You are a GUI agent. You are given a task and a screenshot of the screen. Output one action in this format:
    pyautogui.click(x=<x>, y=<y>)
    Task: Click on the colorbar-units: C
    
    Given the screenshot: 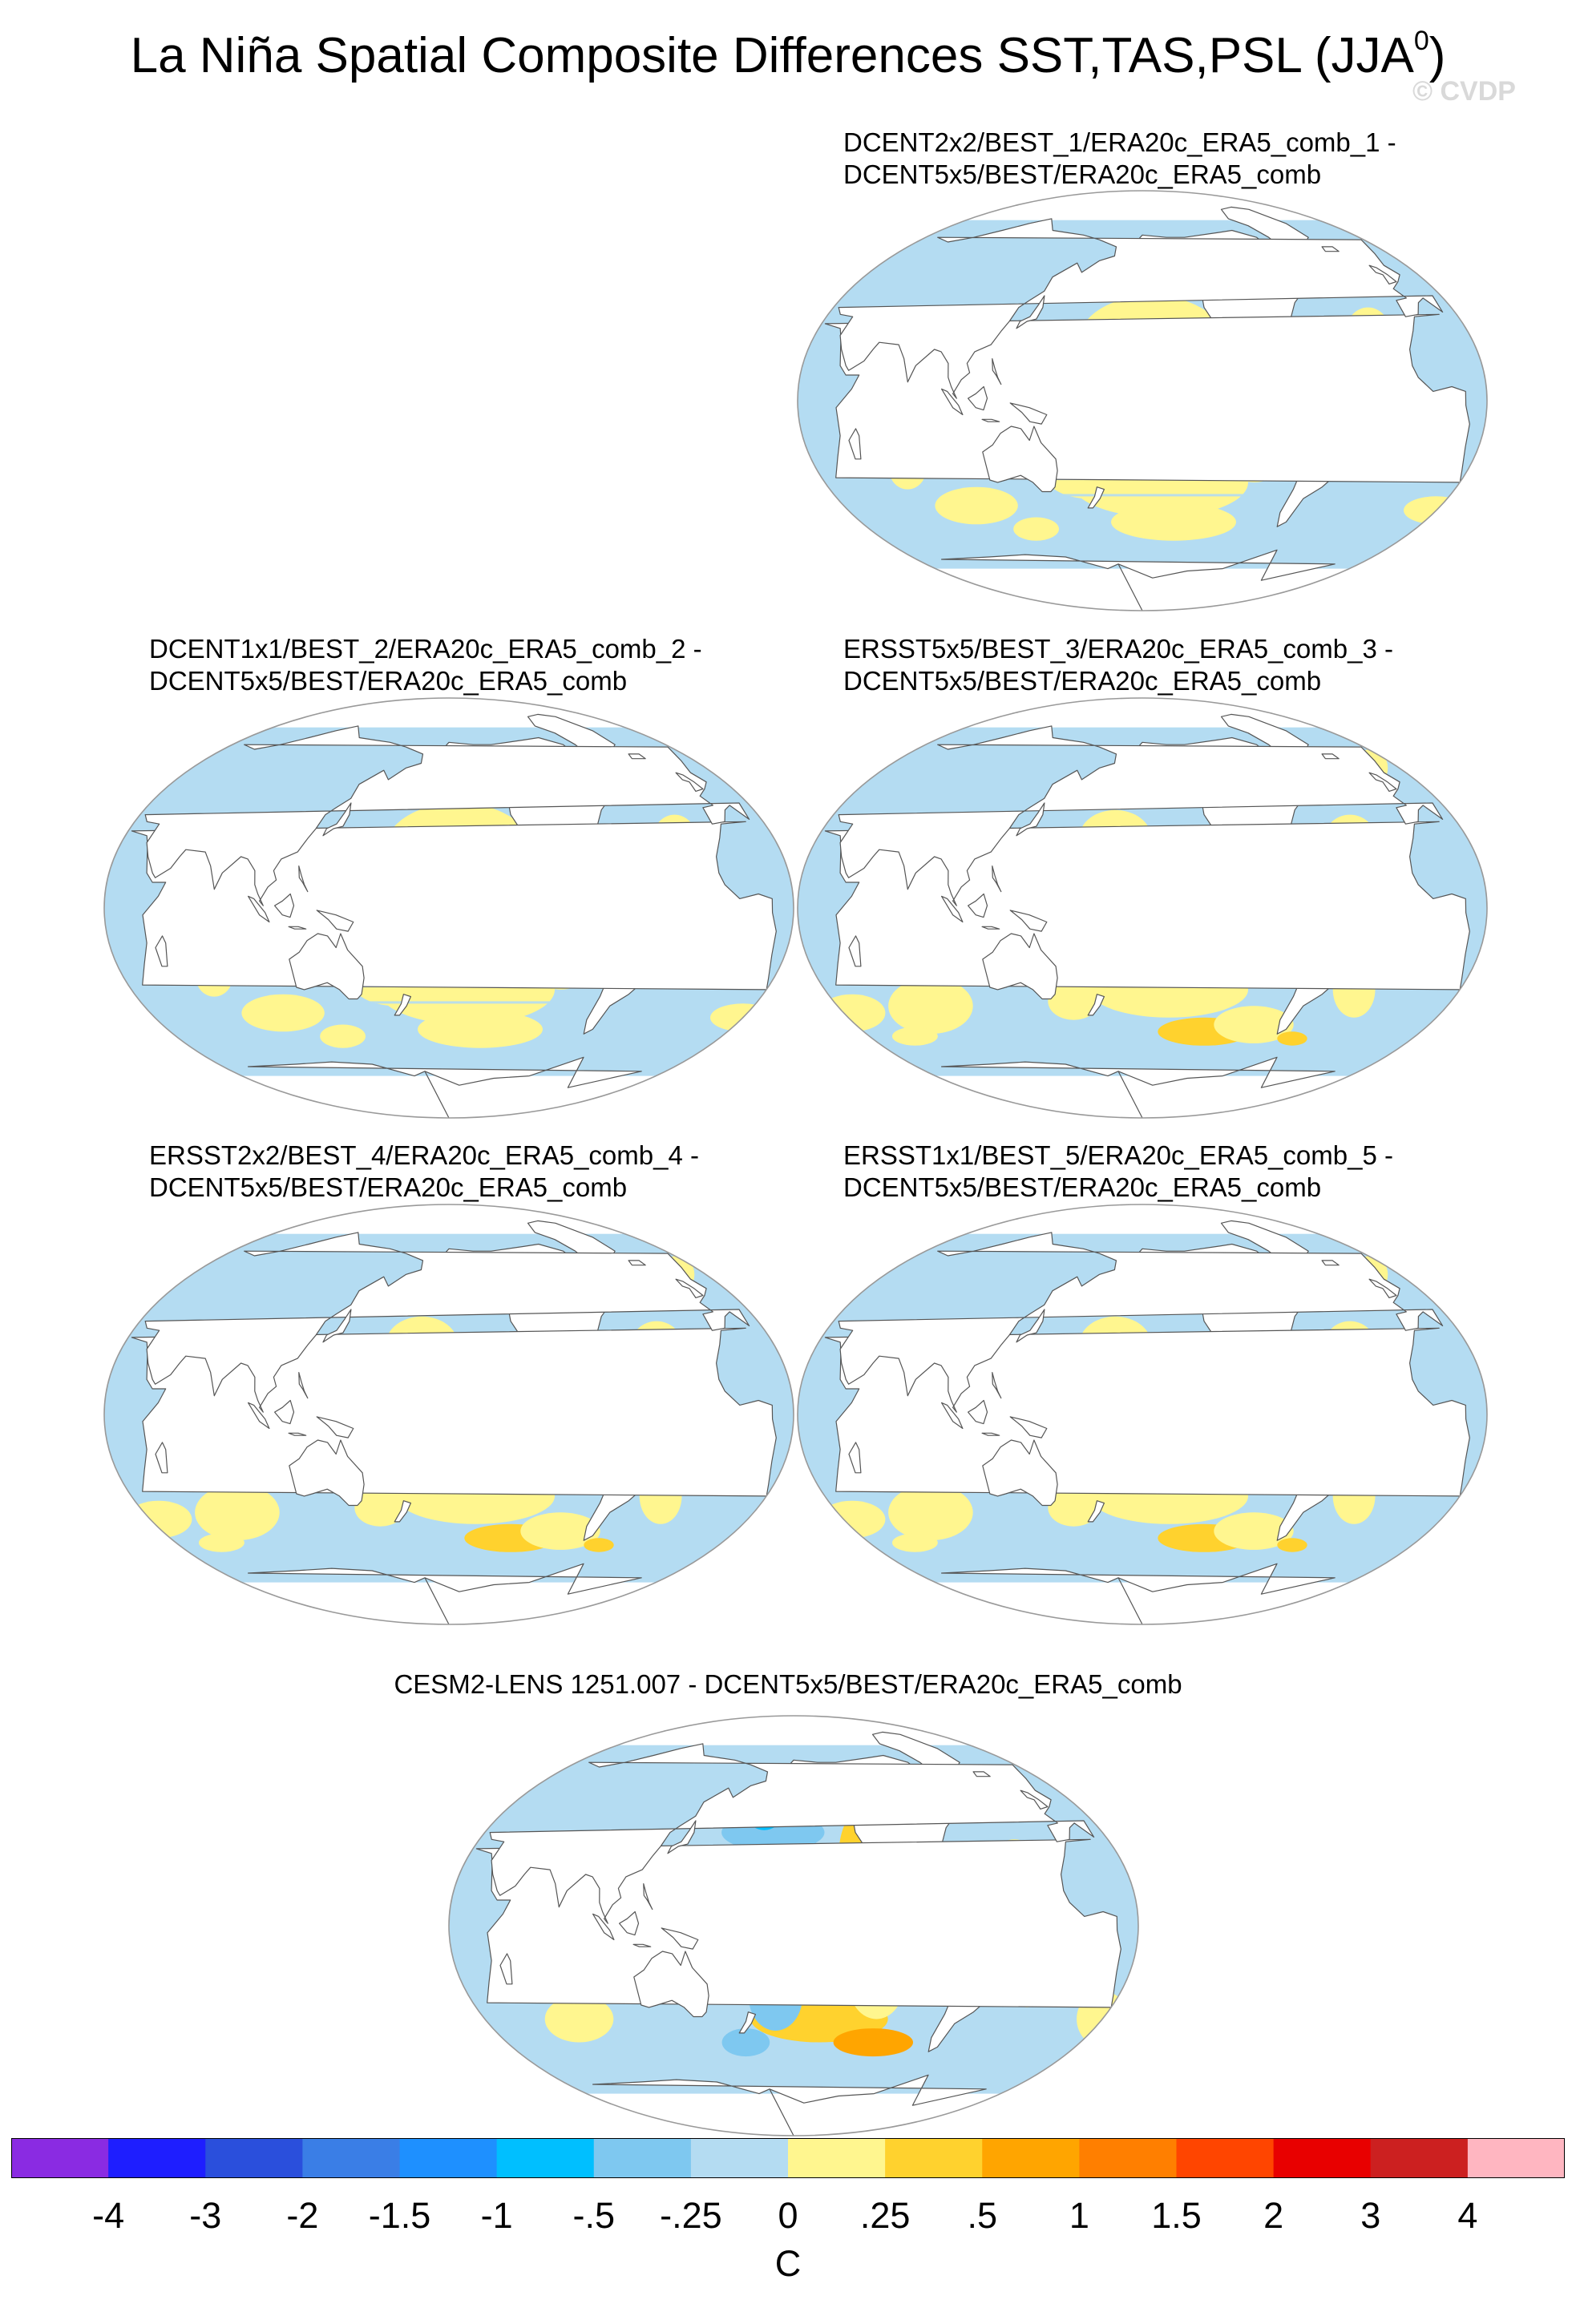 What is the action you would take?
    pyautogui.click(x=788, y=2263)
    